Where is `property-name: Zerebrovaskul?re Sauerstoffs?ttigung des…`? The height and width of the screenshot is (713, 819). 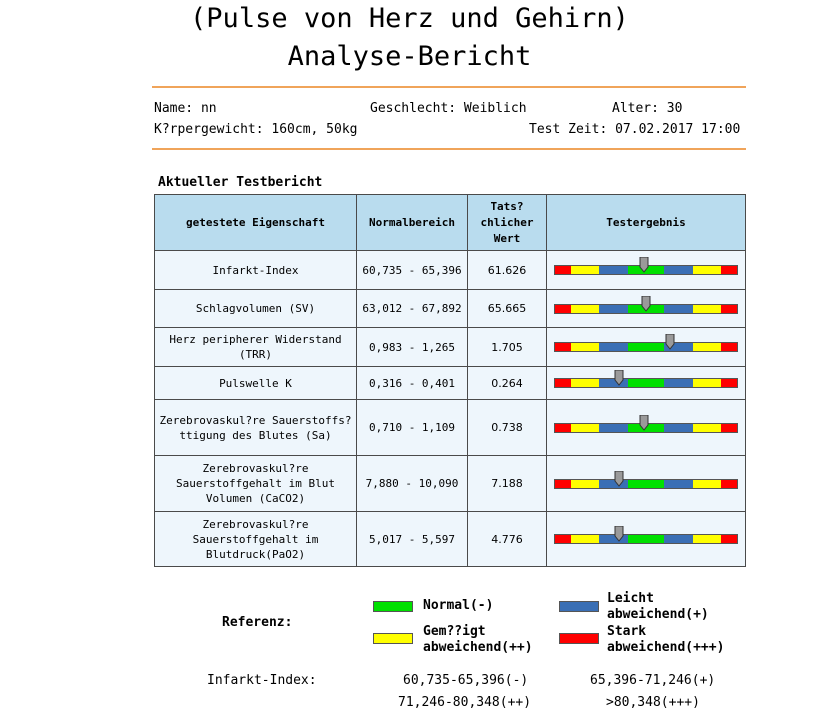
property-name: Zerebrovaskul?re Sauerstoffs?ttigung des… is located at coordinates (255, 427).